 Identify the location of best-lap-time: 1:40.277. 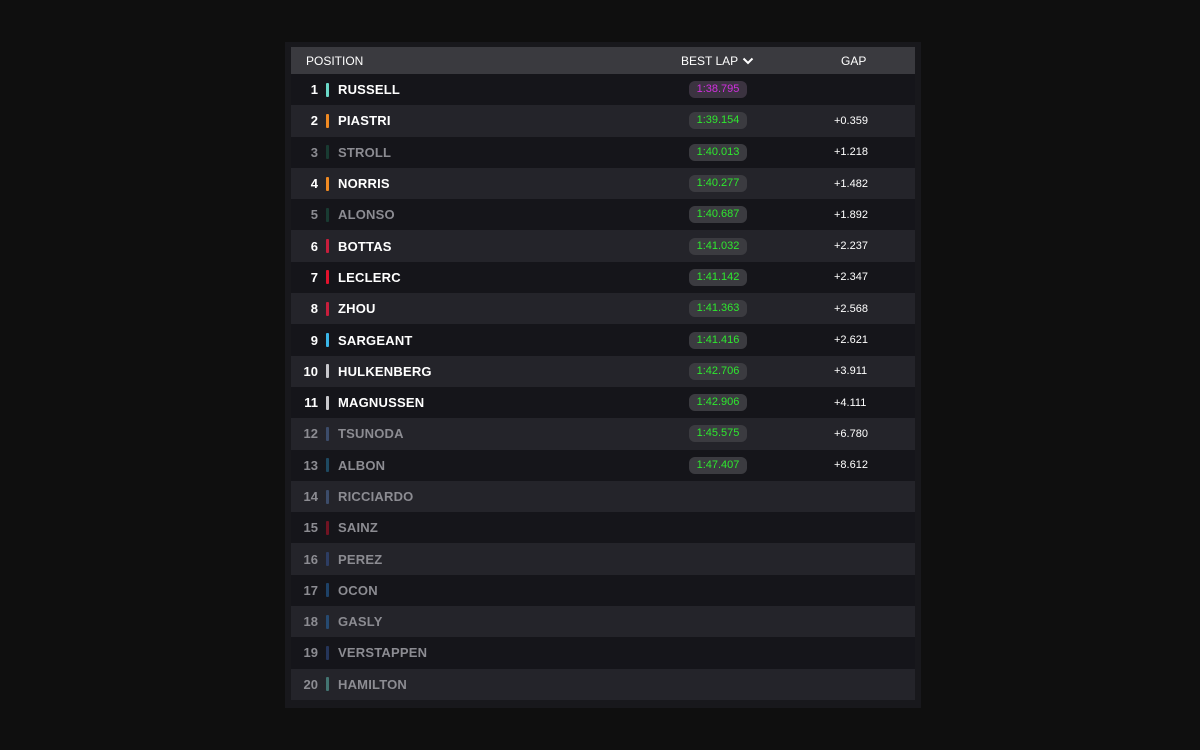
(718, 184).